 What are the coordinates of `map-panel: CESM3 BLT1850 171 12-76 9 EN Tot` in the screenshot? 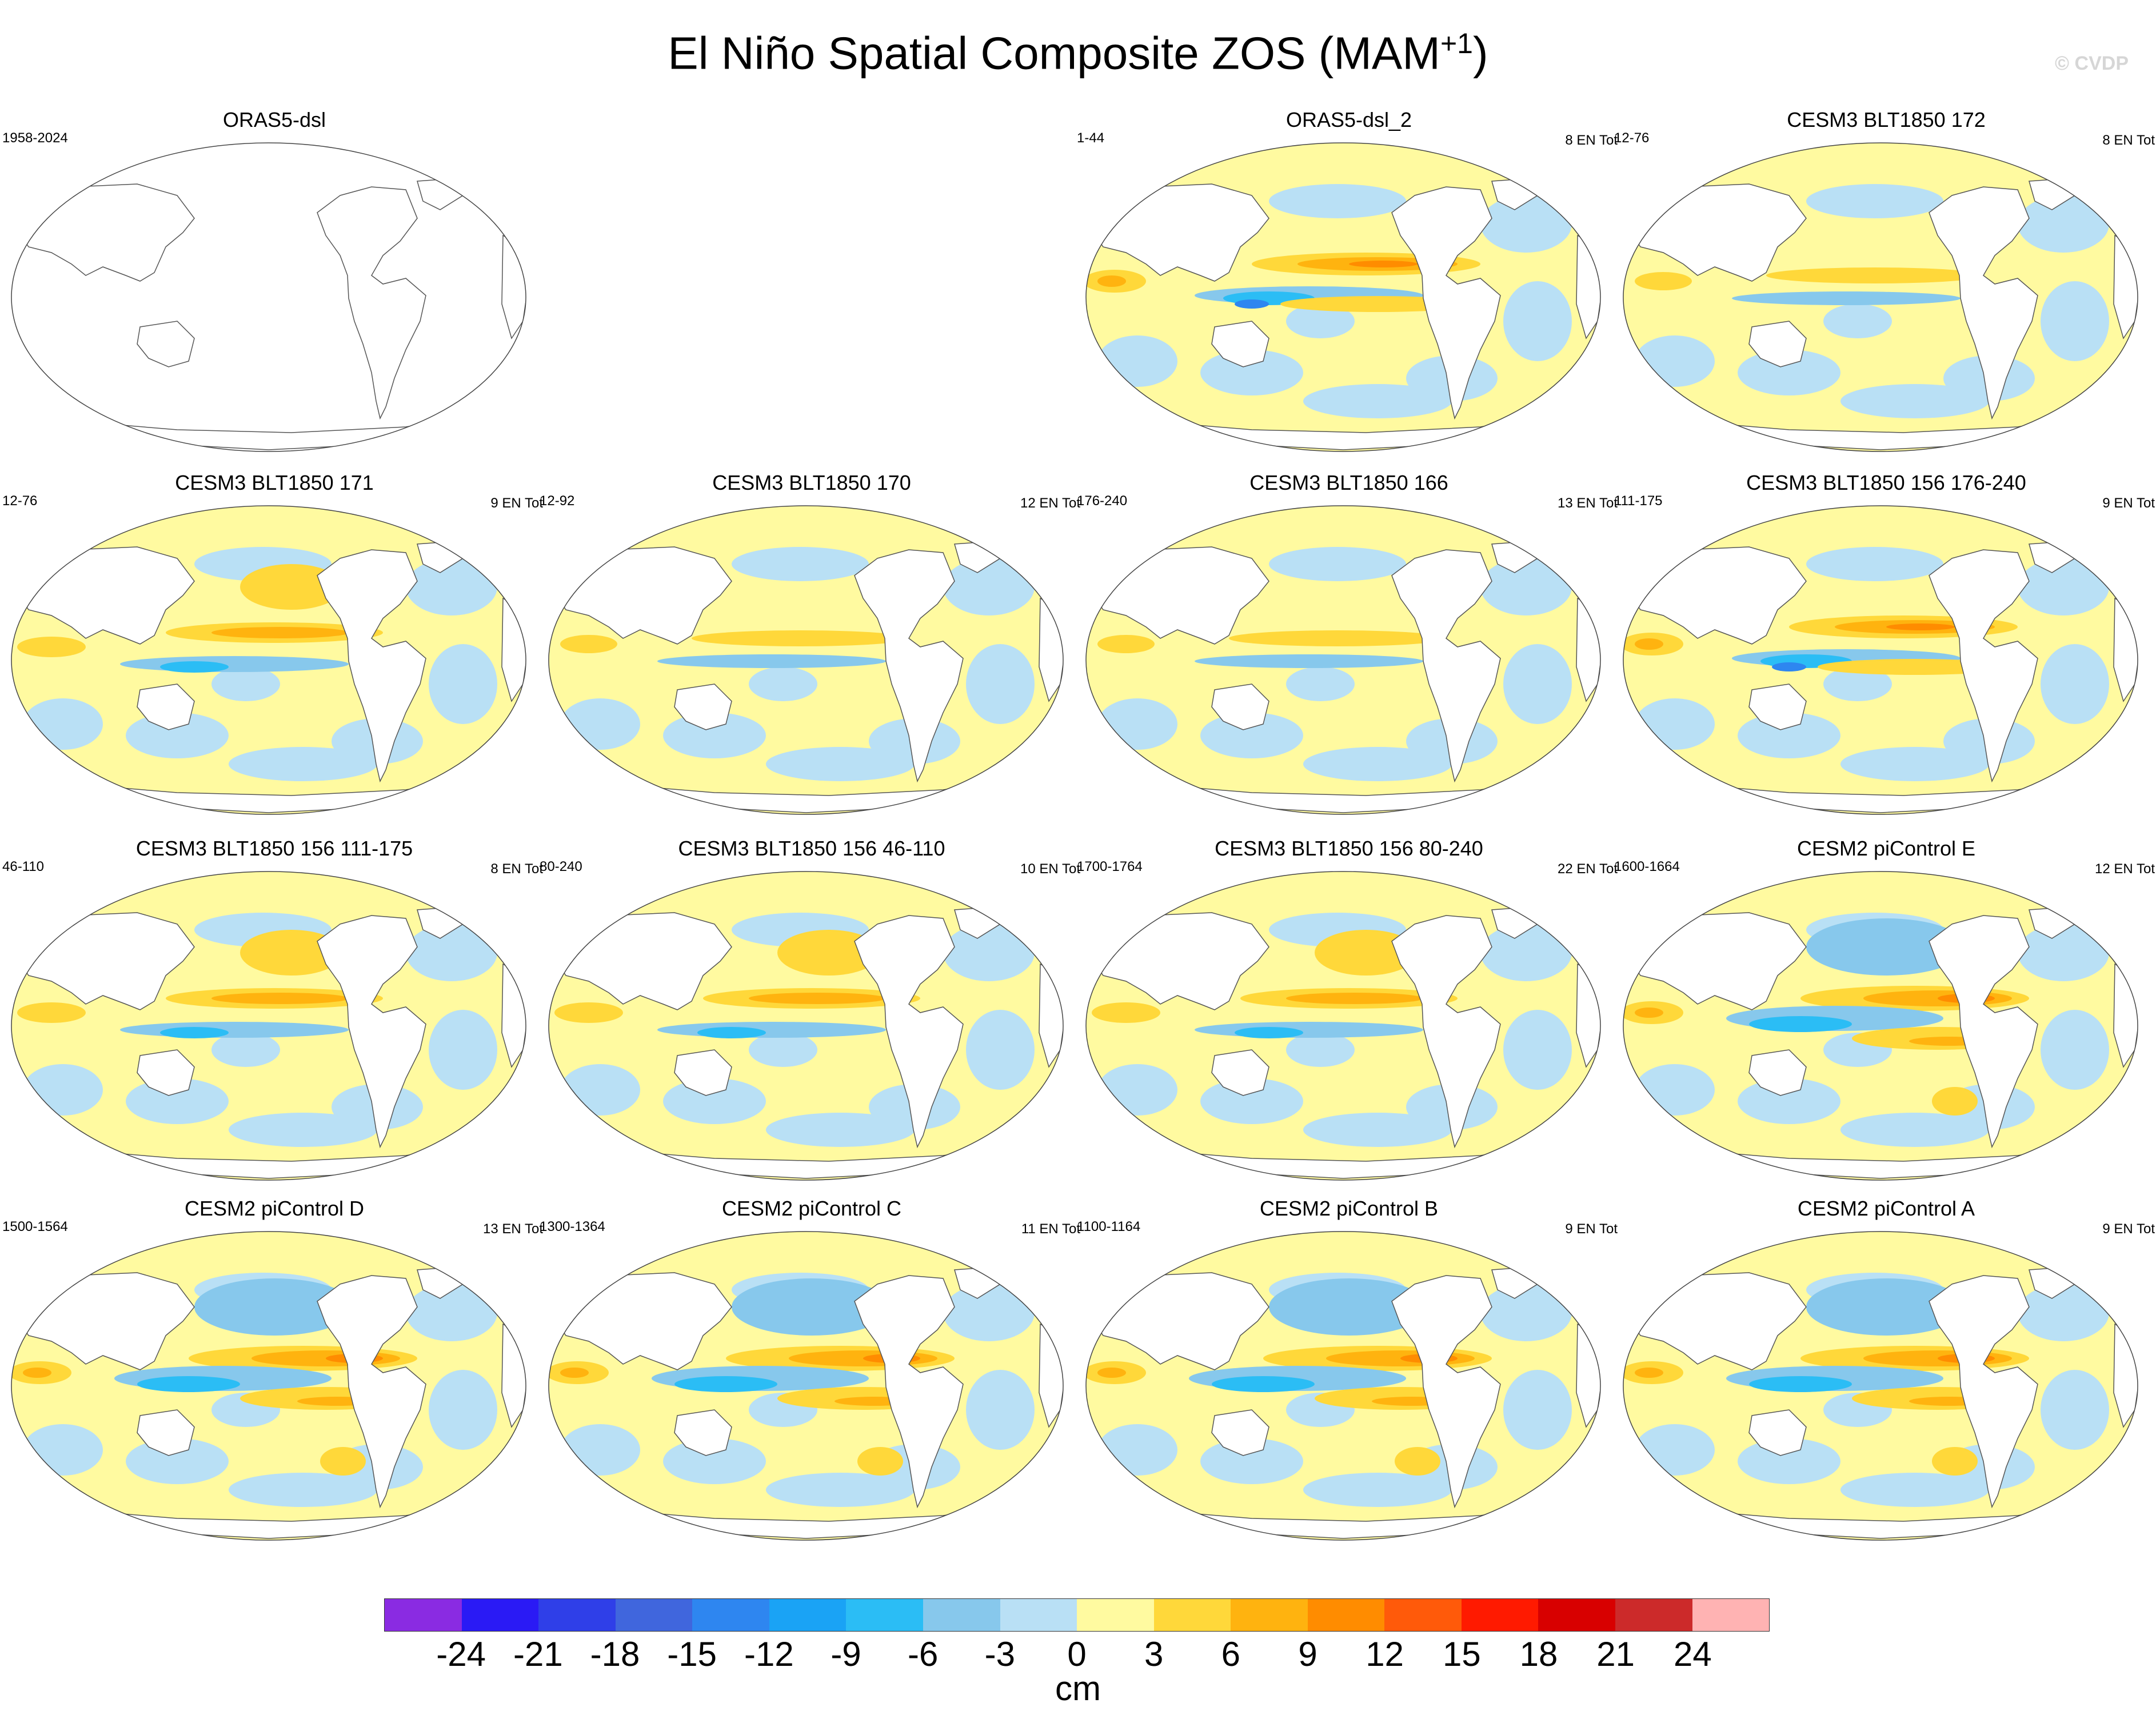 It's located at (272, 660).